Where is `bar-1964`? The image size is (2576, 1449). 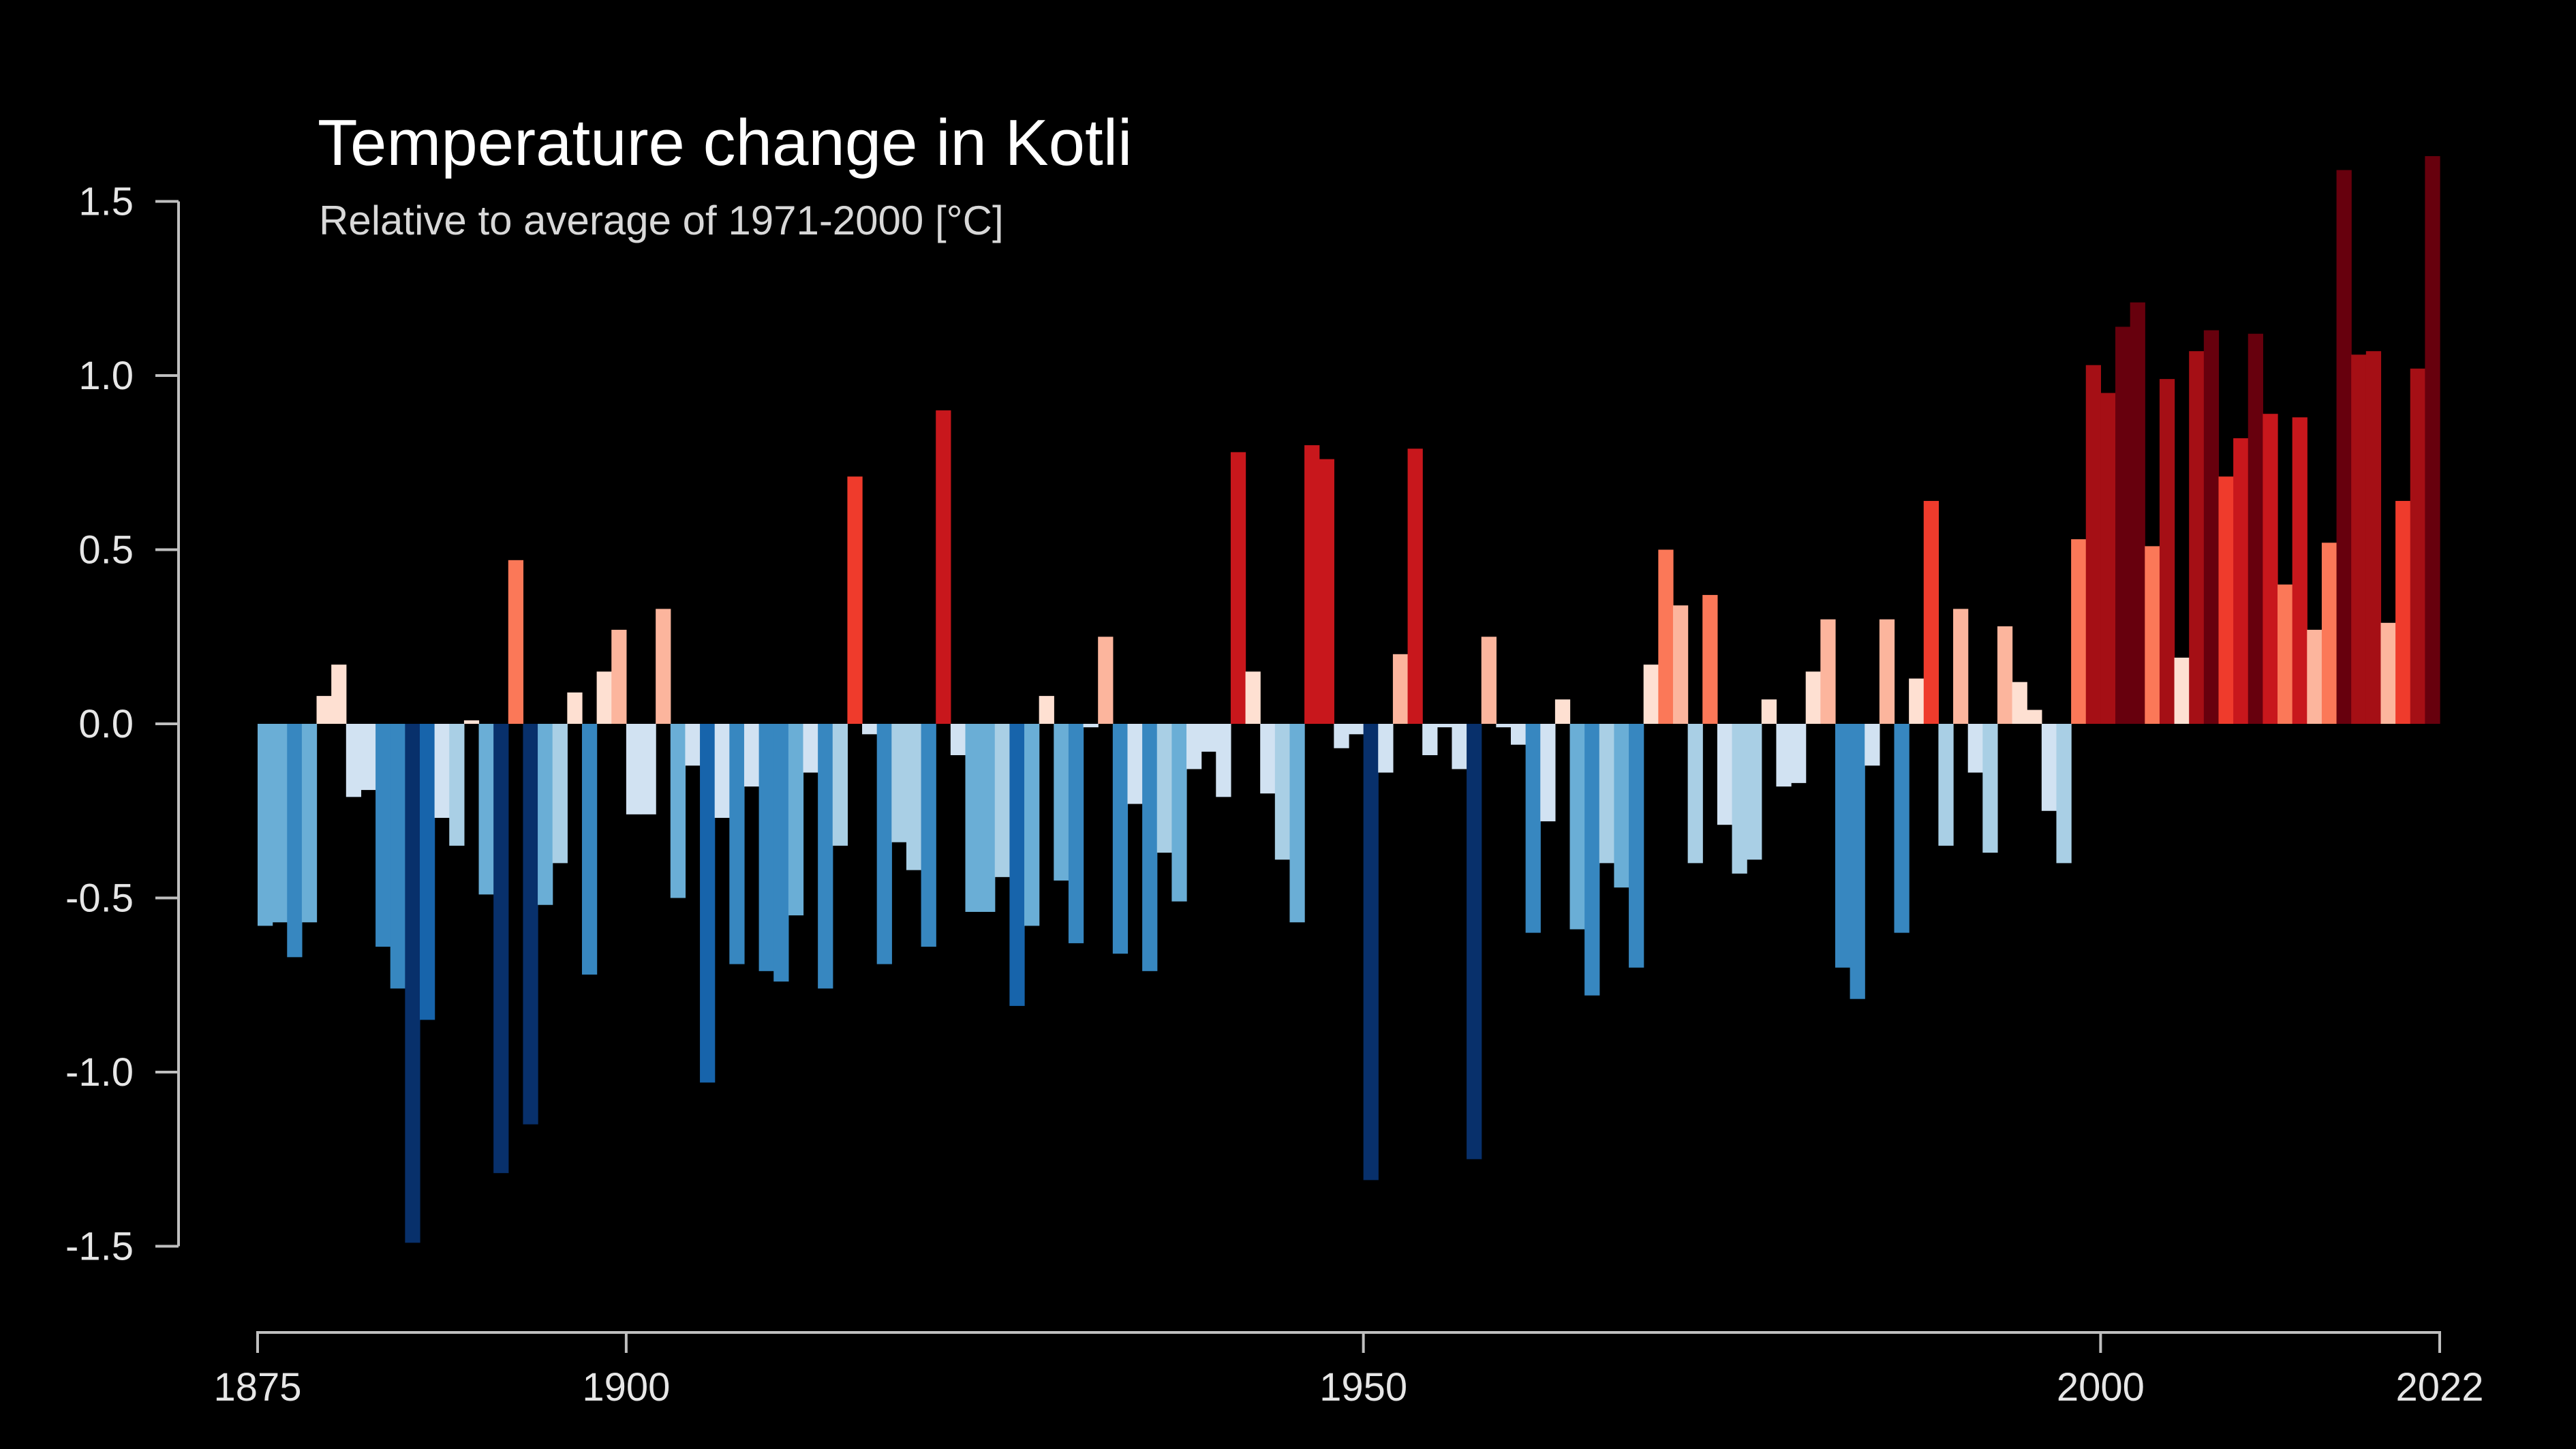
bar-1964 is located at coordinates (1577, 827).